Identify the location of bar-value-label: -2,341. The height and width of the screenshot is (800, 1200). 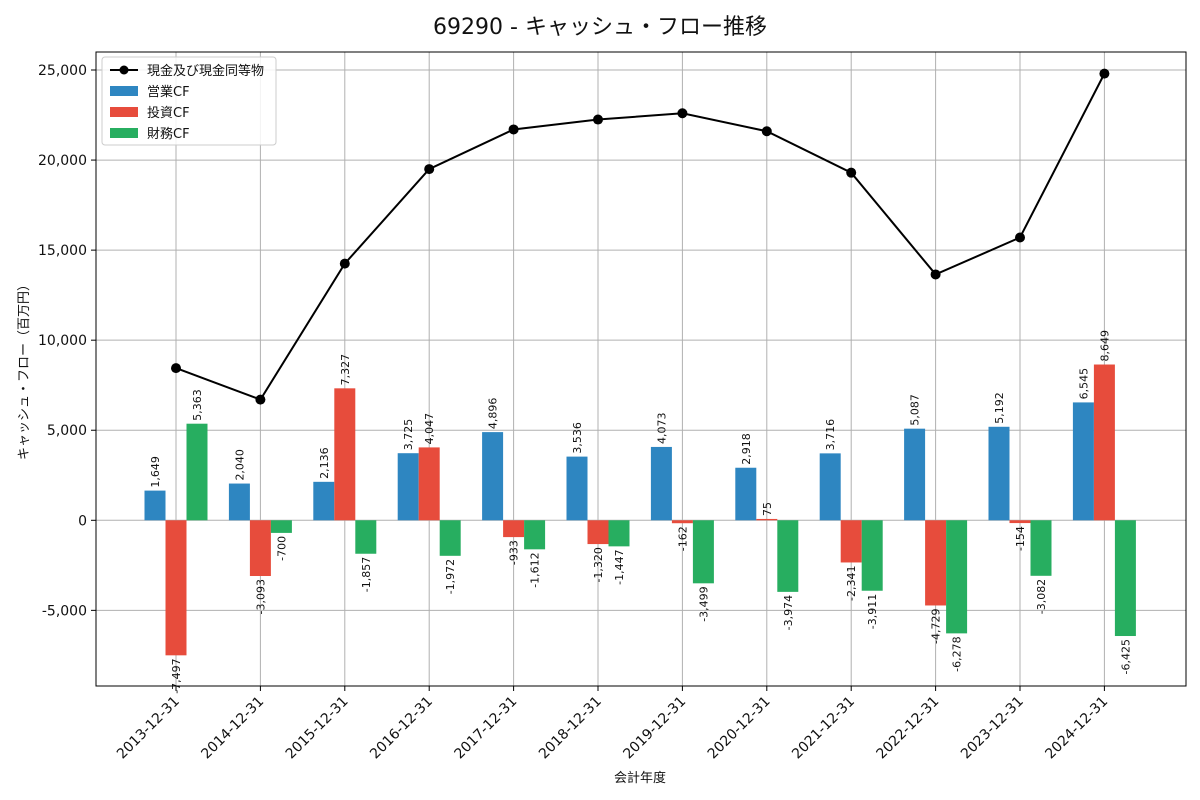
(851, 582).